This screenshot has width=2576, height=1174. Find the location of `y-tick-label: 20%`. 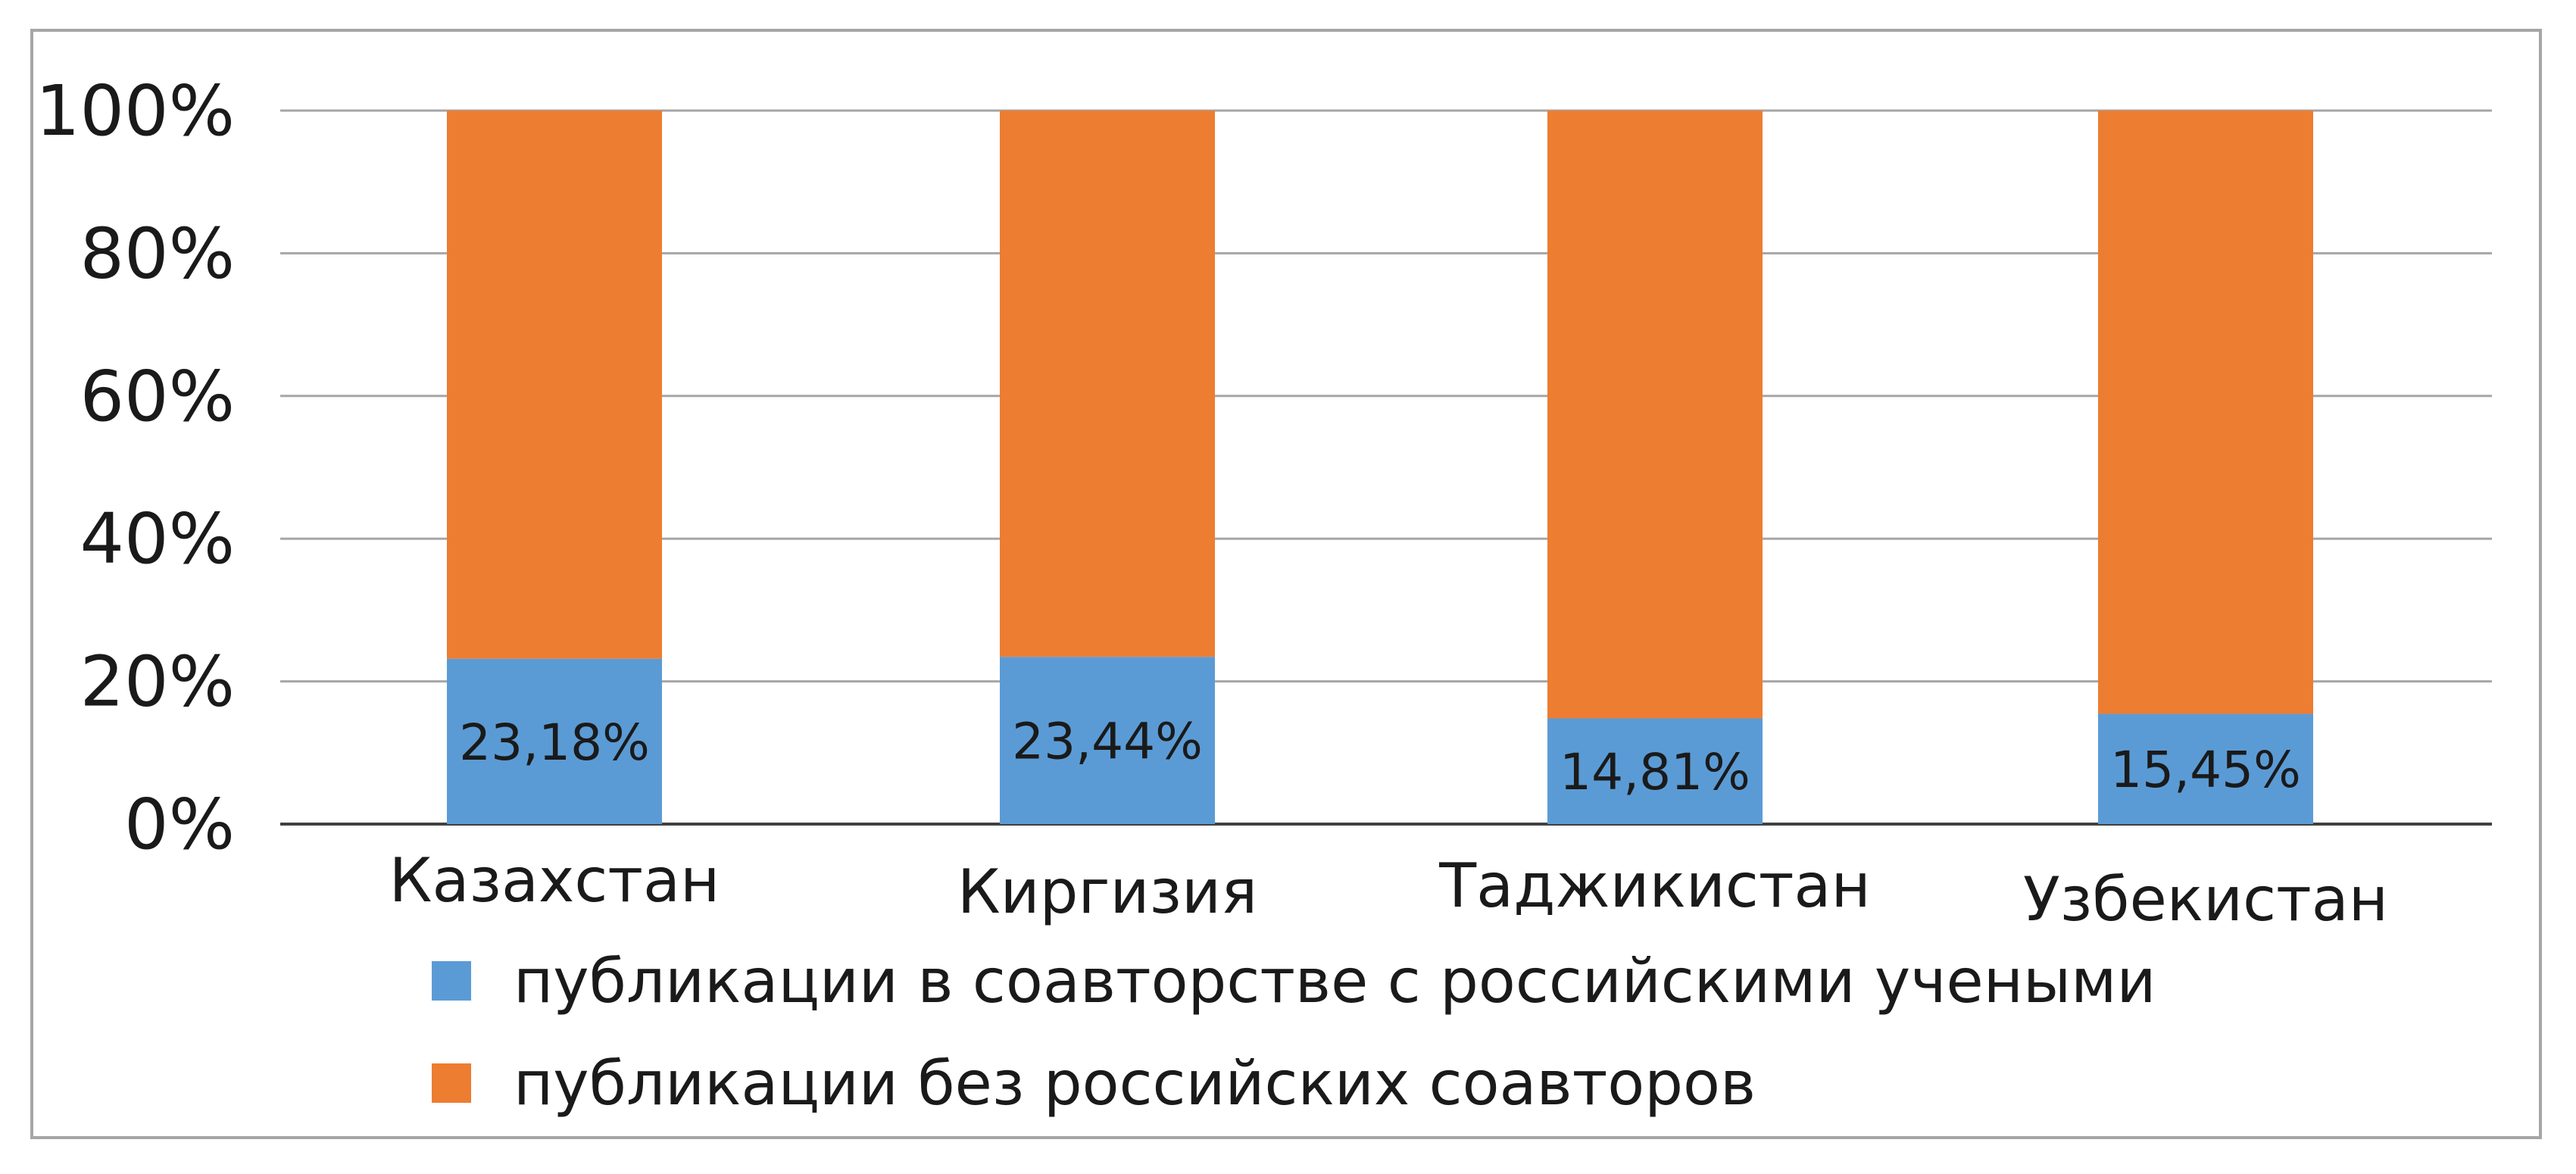

y-tick-label: 20% is located at coordinates (157, 682).